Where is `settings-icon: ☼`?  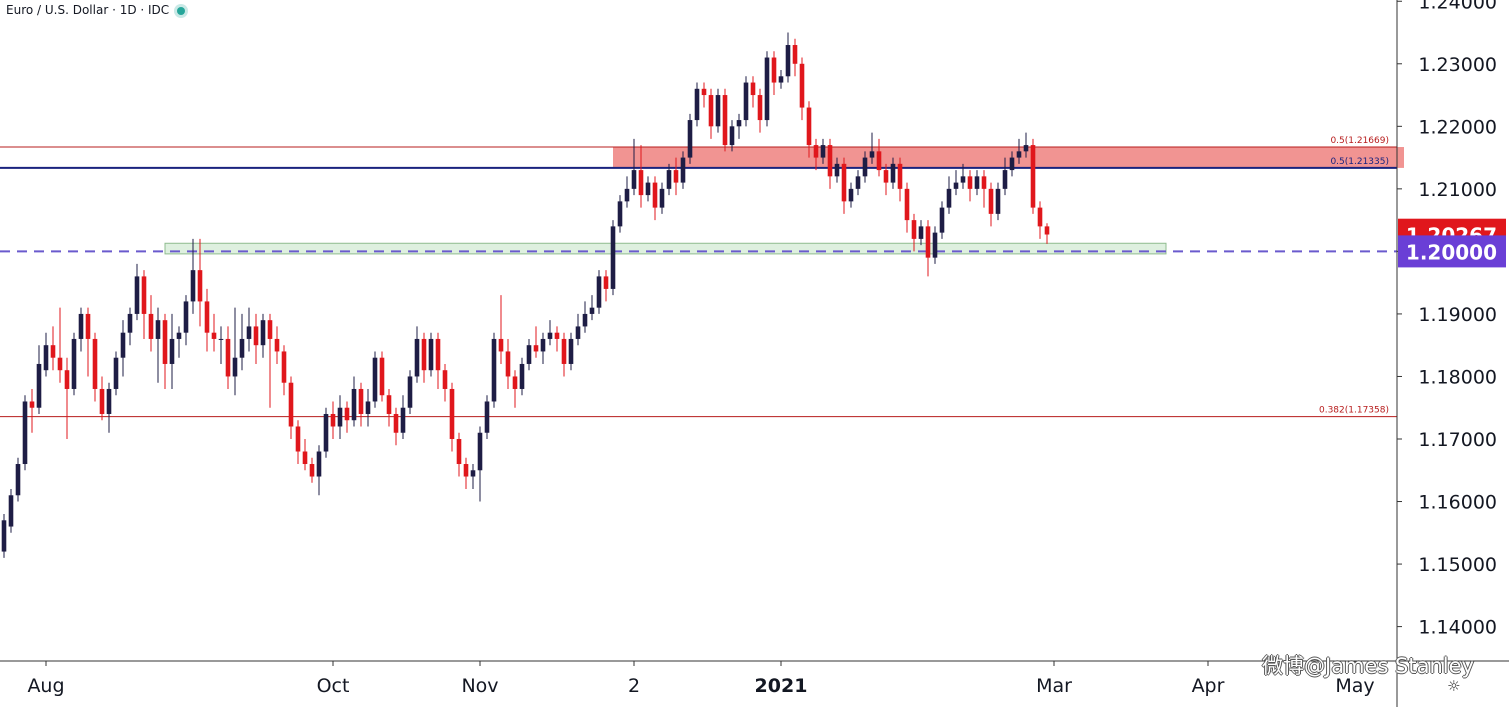 settings-icon: ☼ is located at coordinates (1454, 686).